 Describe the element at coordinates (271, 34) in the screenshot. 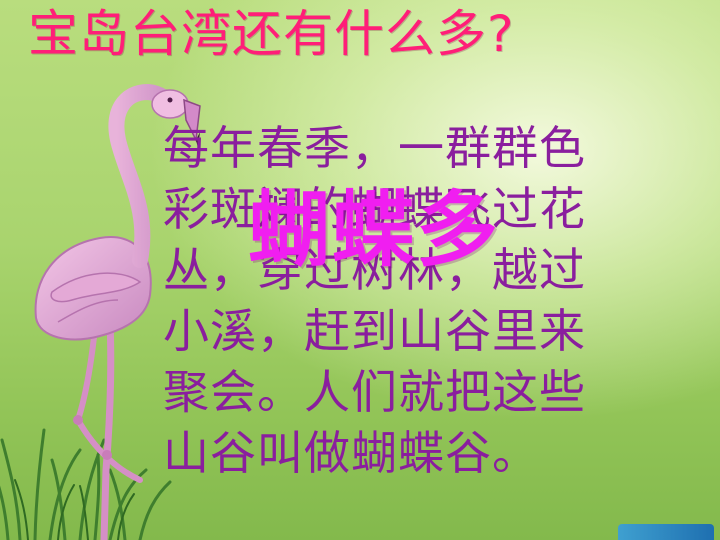

I see `page-title: 宝岛台湾还有什么多?` at that location.